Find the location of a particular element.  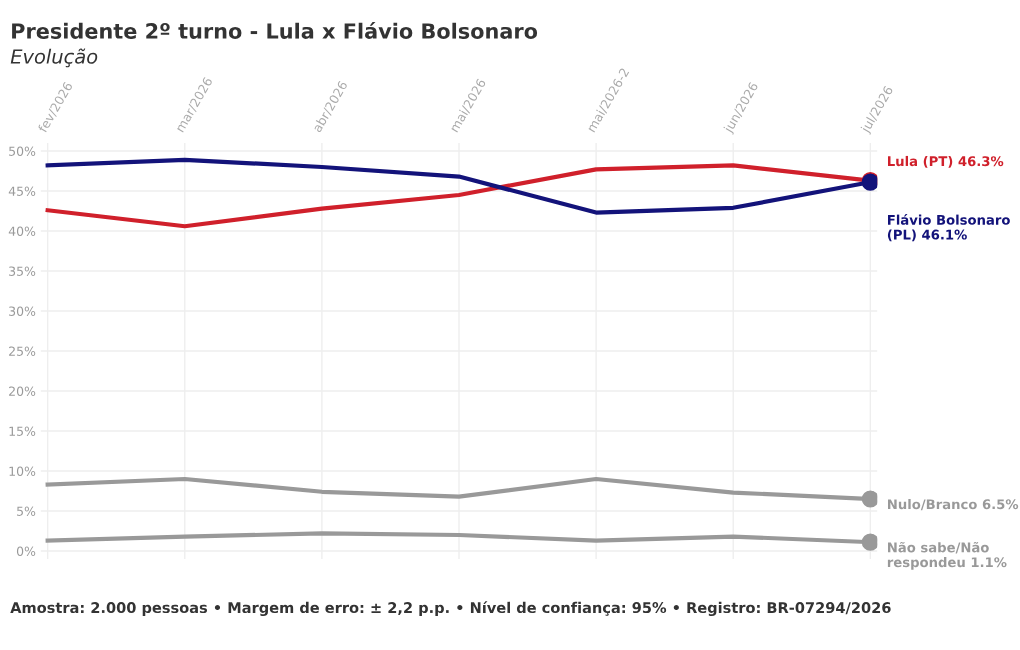

y-tick-label: 20% is located at coordinates (22, 391).